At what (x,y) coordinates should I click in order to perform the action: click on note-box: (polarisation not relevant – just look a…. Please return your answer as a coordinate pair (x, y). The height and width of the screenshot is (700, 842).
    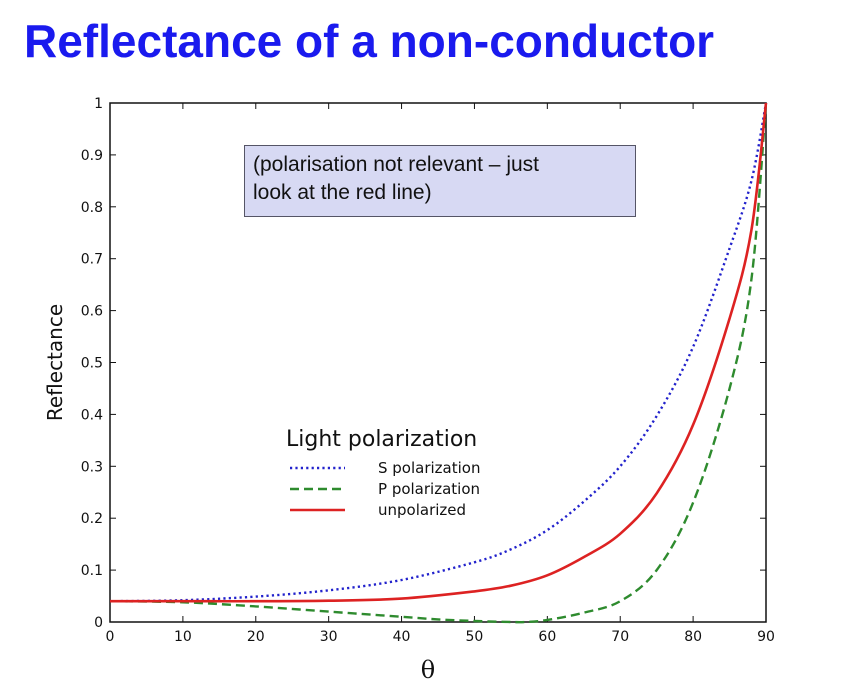
    Looking at the image, I should click on (440, 181).